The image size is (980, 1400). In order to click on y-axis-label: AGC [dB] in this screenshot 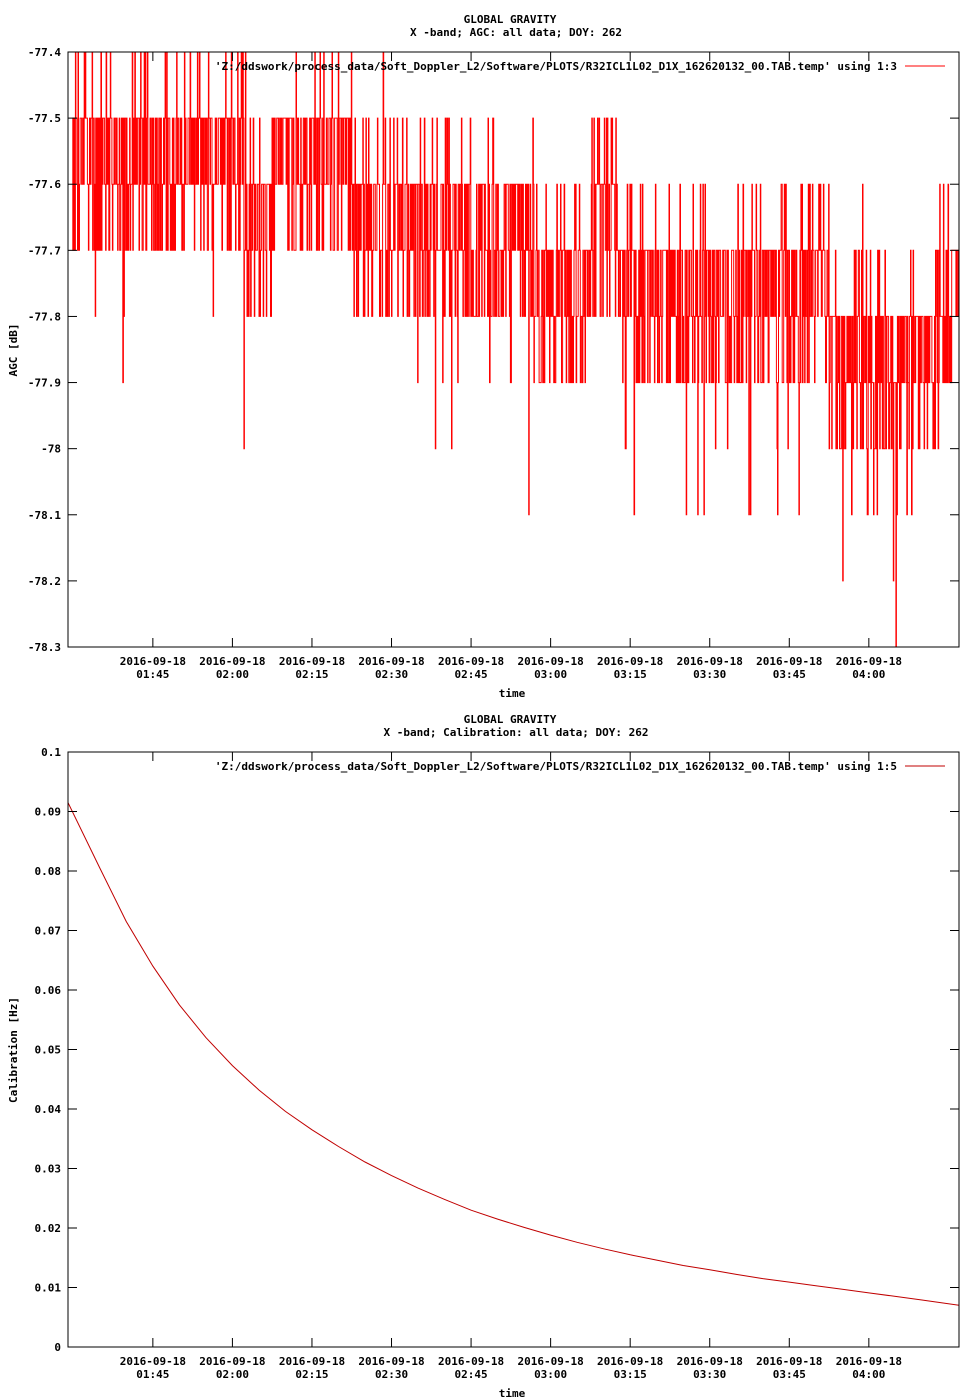, I will do `click(13, 350)`.